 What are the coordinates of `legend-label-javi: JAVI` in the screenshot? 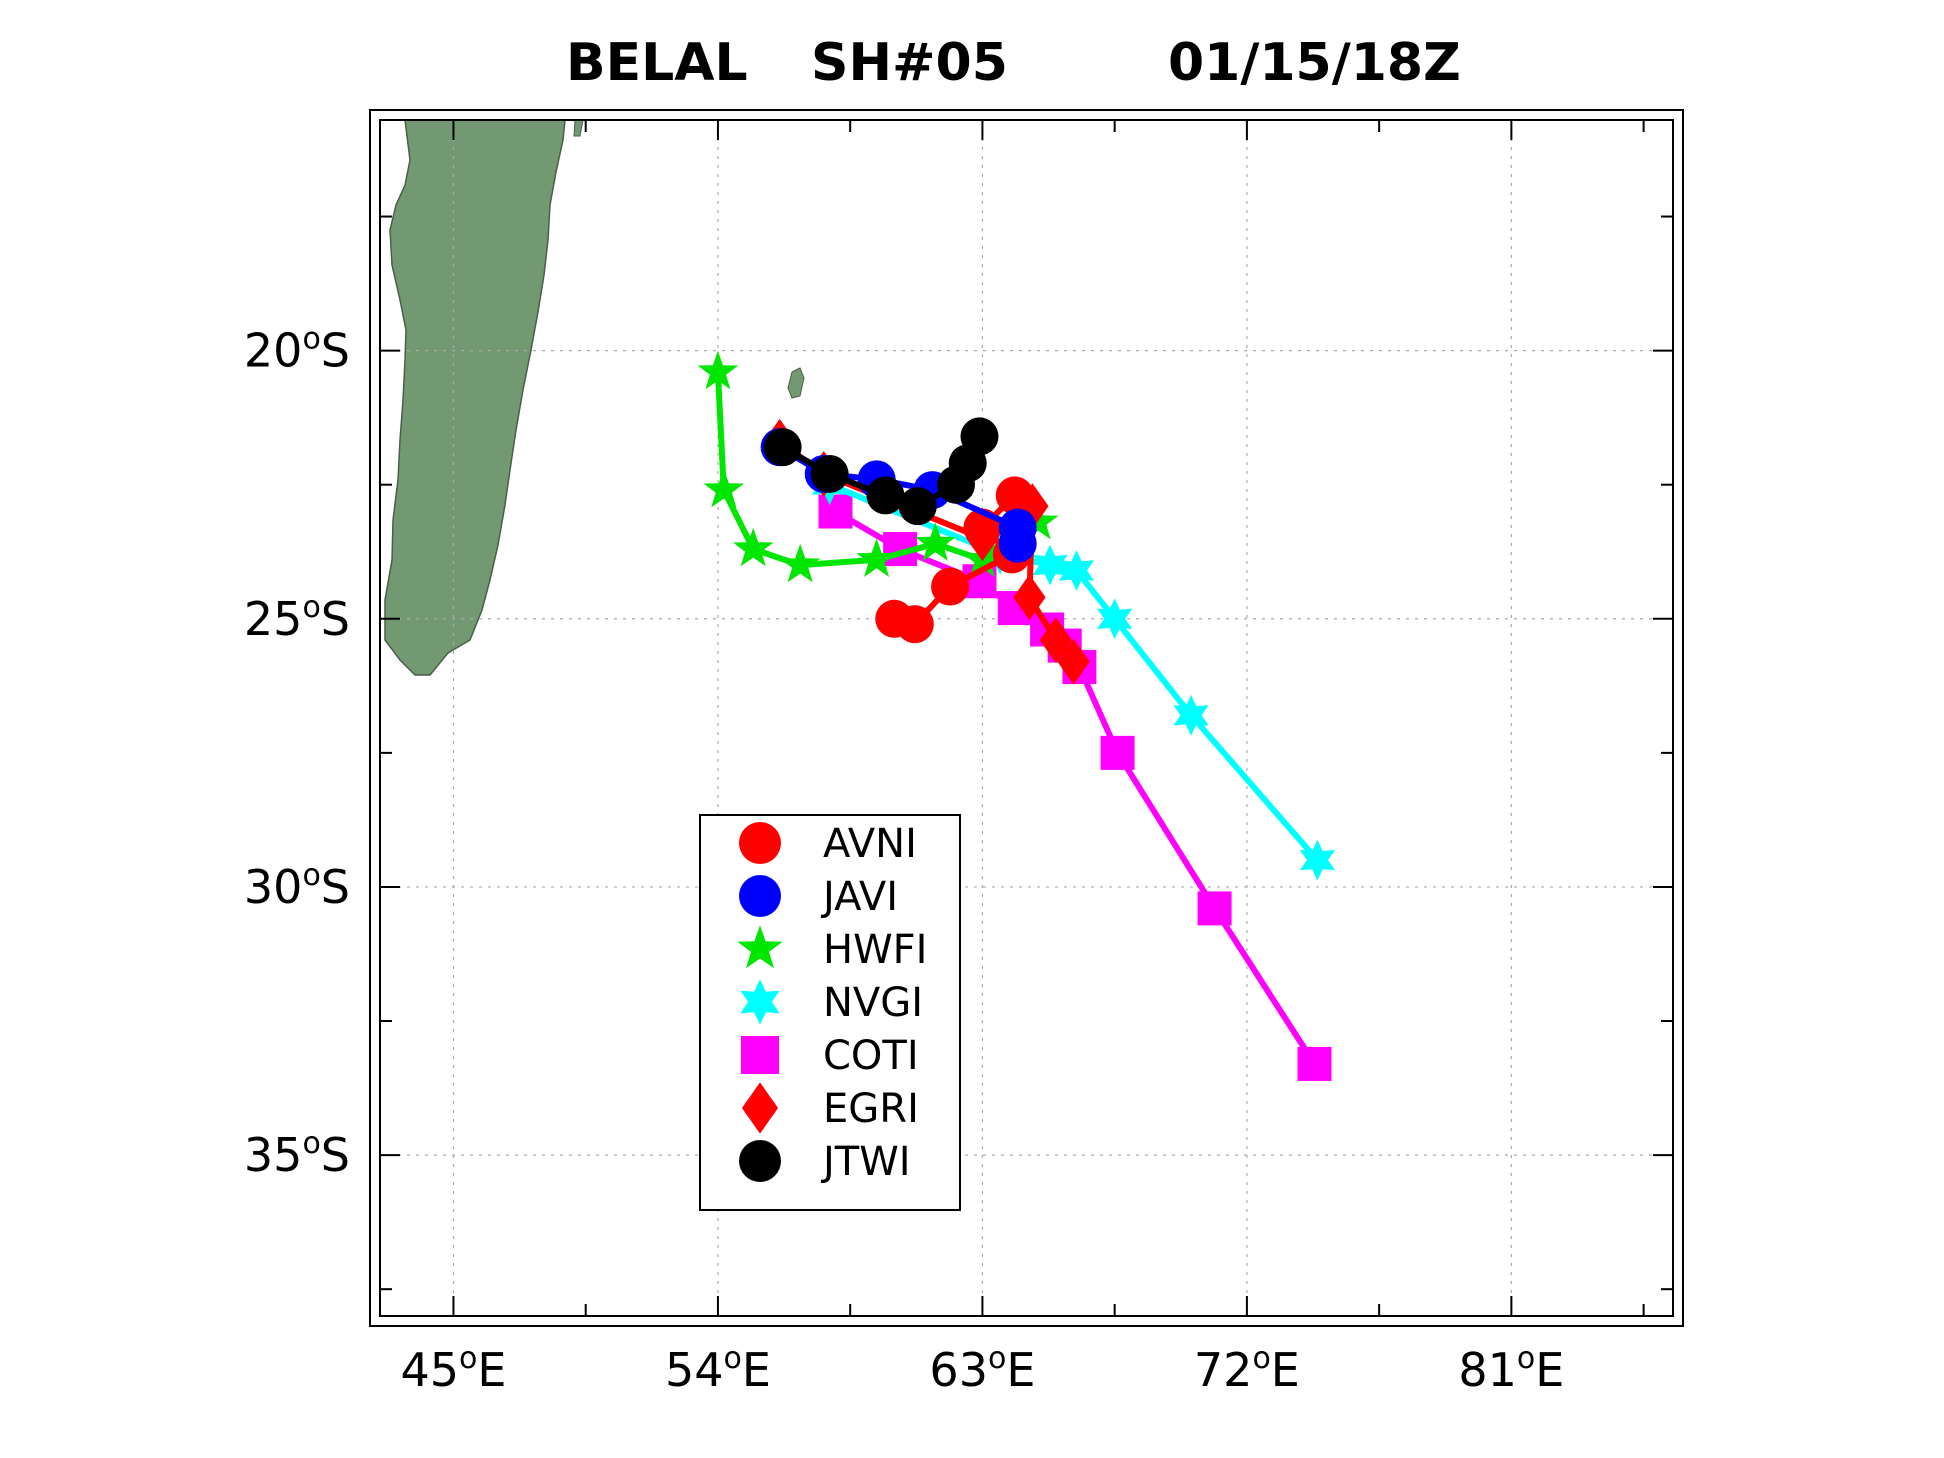 It's located at (859, 897).